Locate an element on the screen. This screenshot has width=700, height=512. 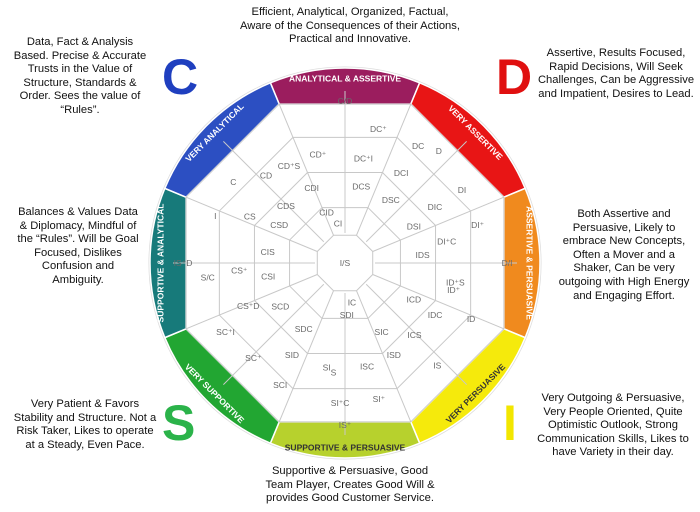
grid-label: CD is located at coordinates (266, 175).